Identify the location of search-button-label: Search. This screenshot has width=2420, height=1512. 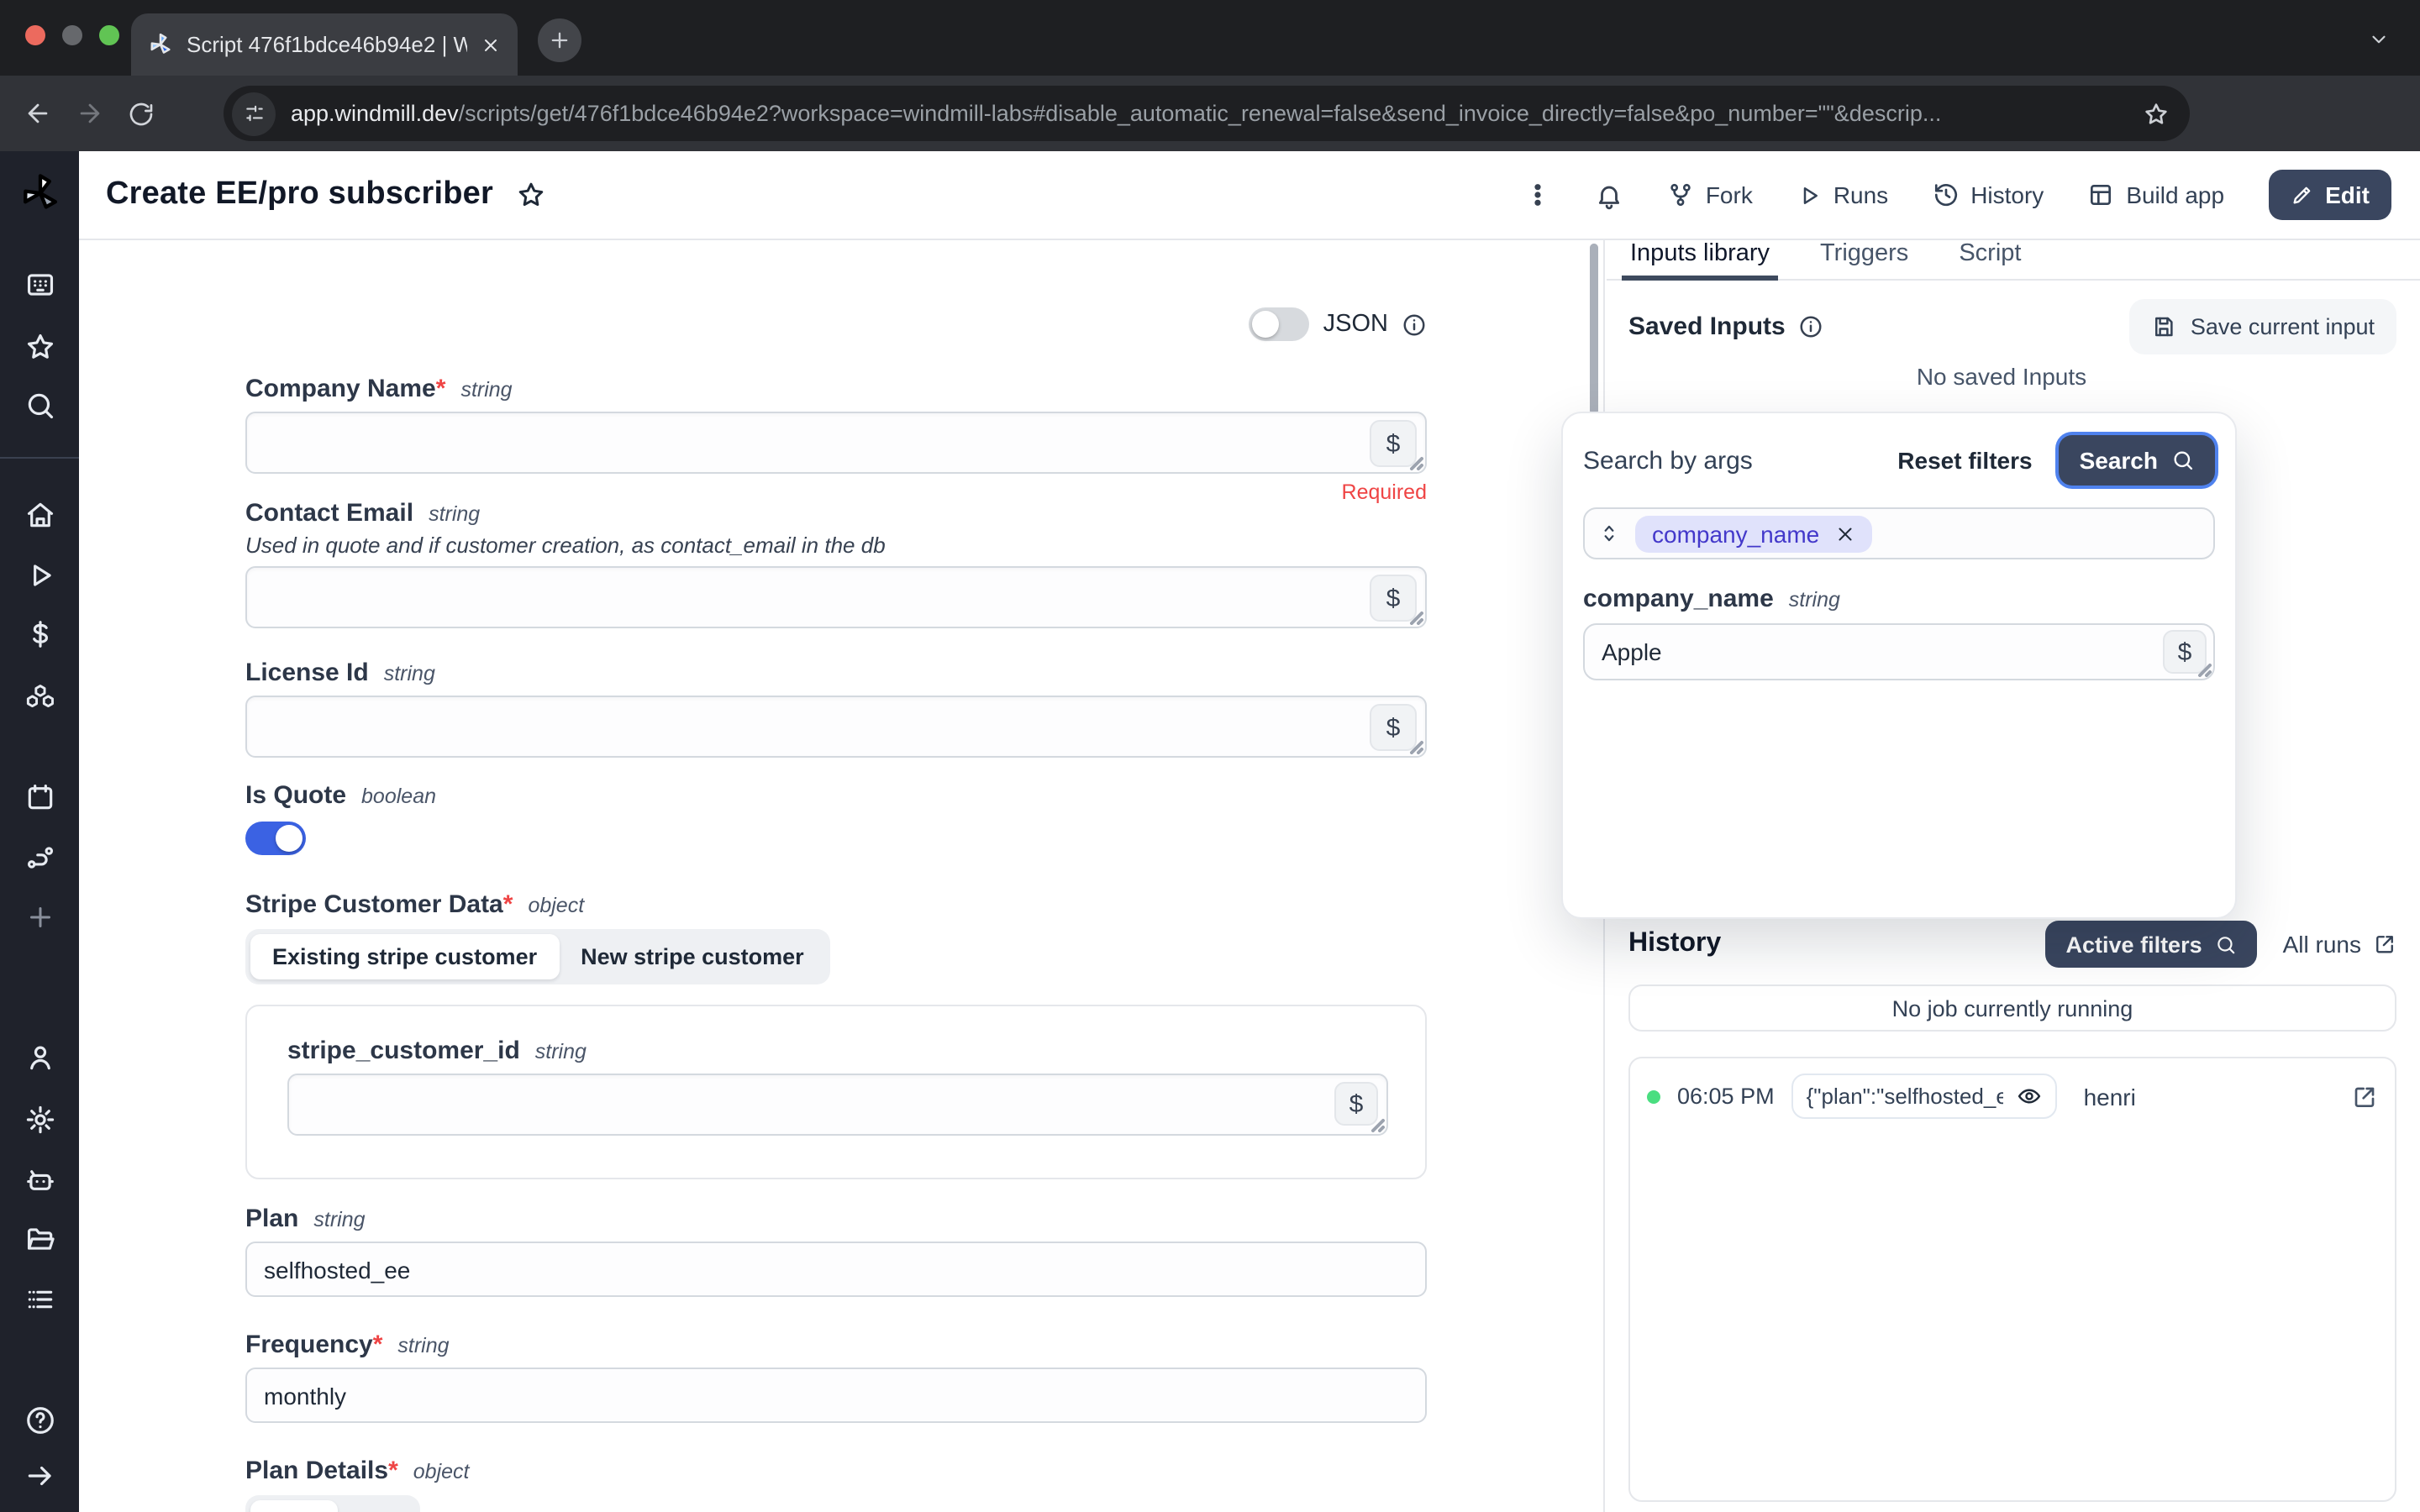
(2118, 460).